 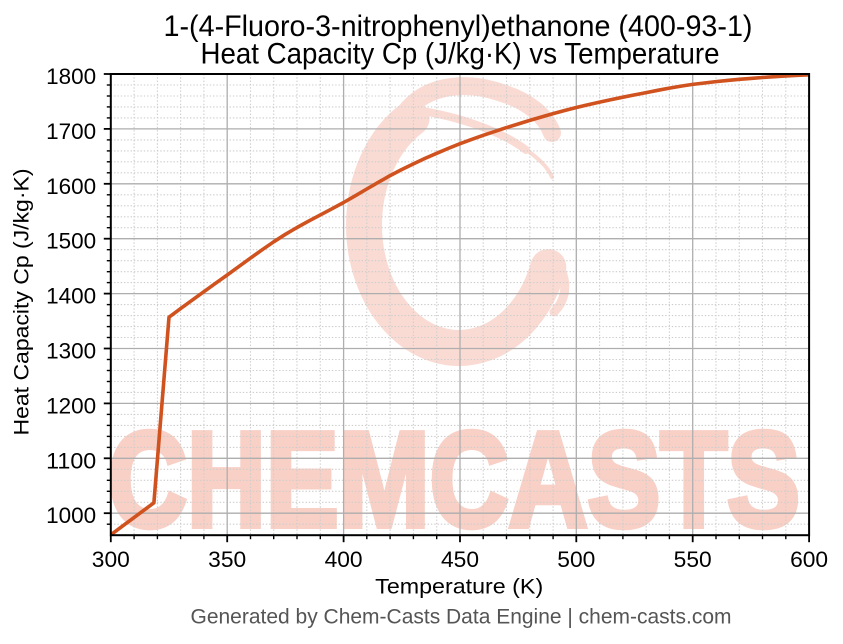 I want to click on svg-text: 1800, so click(x=71, y=76).